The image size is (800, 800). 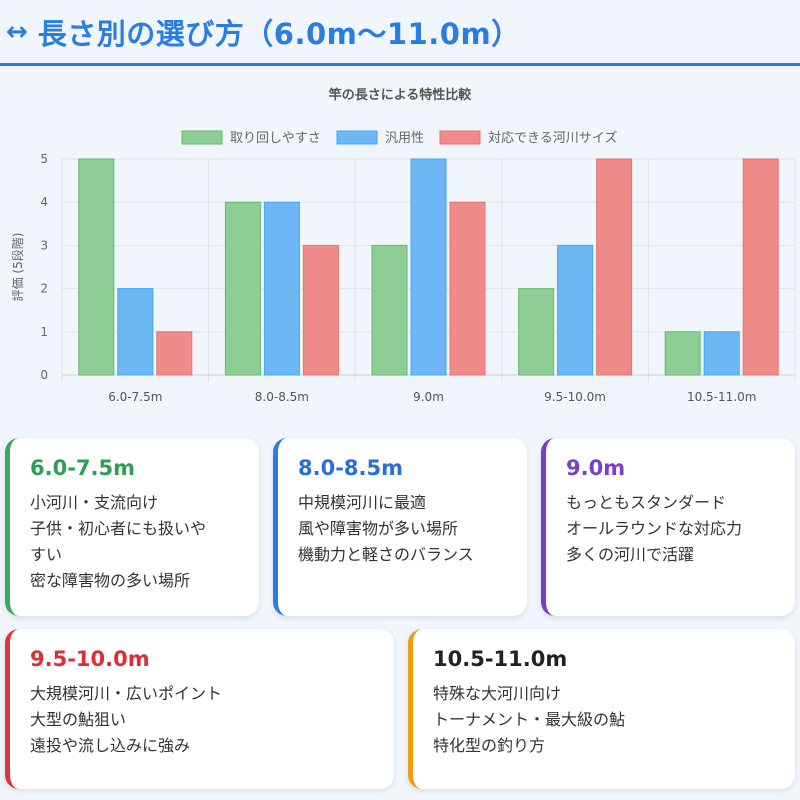 What do you see at coordinates (428, 397) in the screenshot?
I see `x-tick-label: 9.0m` at bounding box center [428, 397].